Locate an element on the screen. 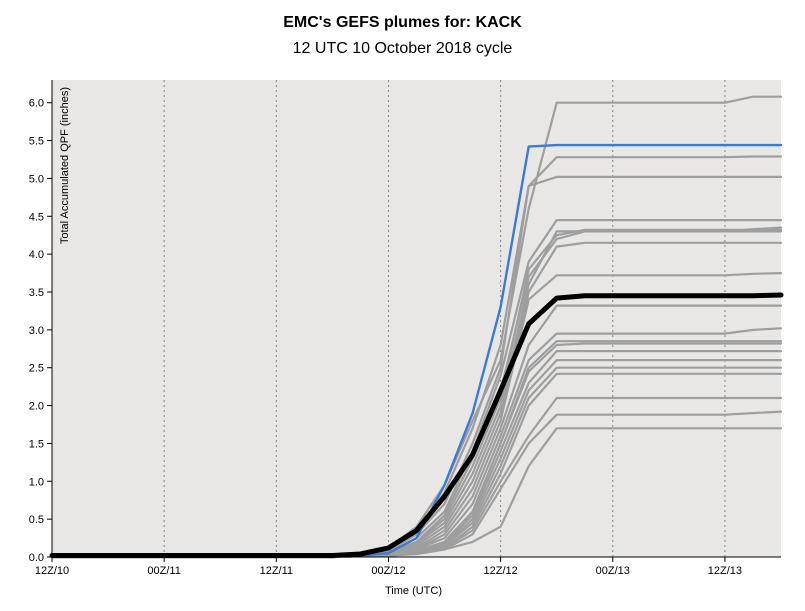  x-tick-label: 12Z/10 is located at coordinates (52, 571).